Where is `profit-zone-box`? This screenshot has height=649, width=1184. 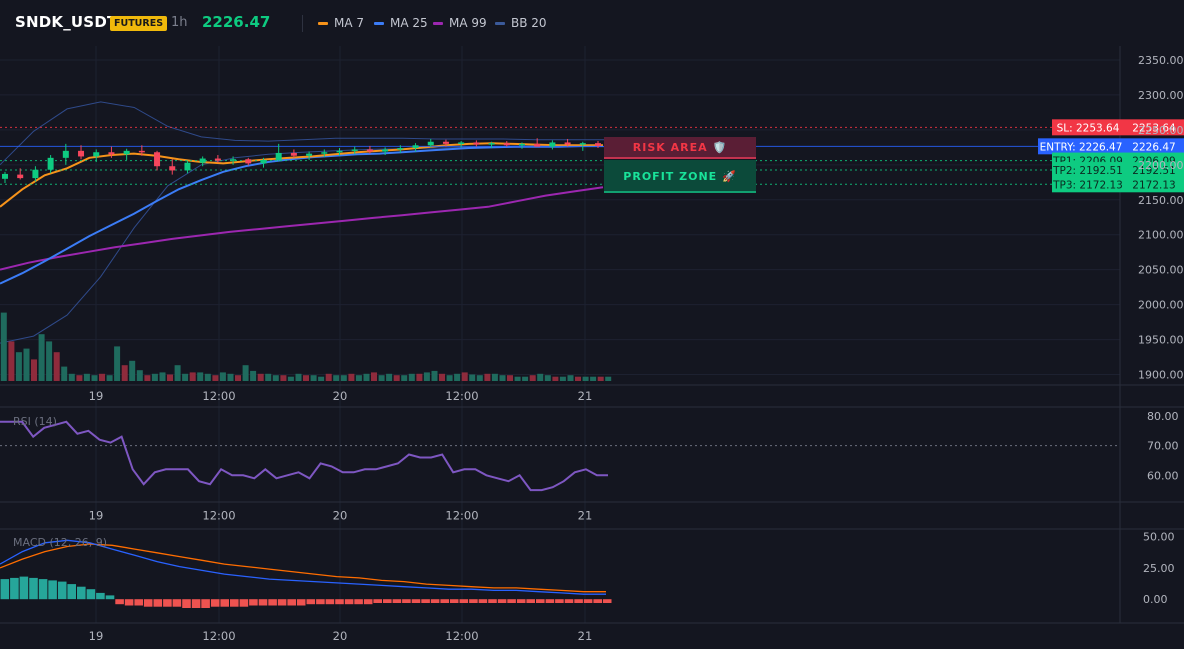
profit-zone-box is located at coordinates (680, 176).